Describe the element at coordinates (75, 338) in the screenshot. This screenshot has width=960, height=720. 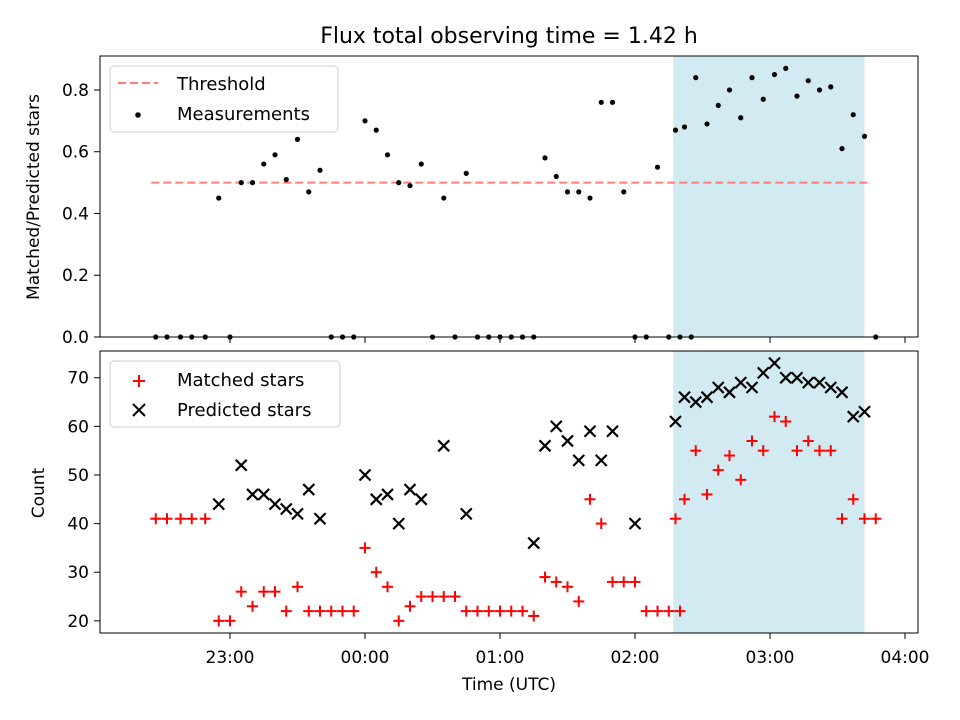
I see `top-y-tick-label: 0.0` at that location.